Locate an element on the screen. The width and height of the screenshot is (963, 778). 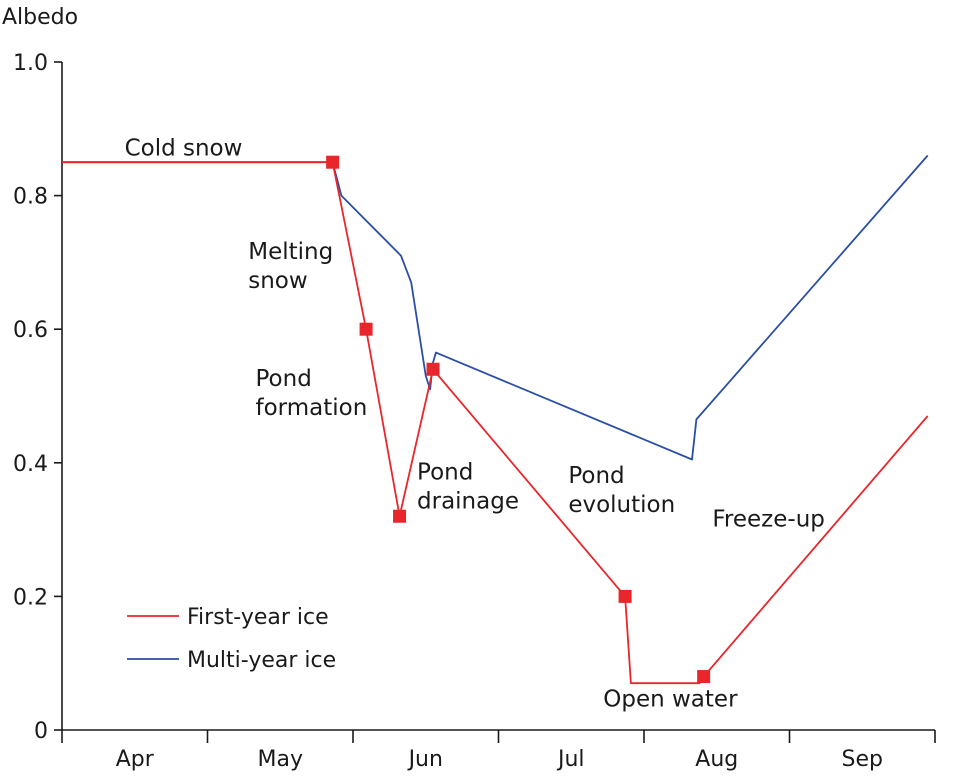
annotation-label: Freeze-up is located at coordinates (768, 519).